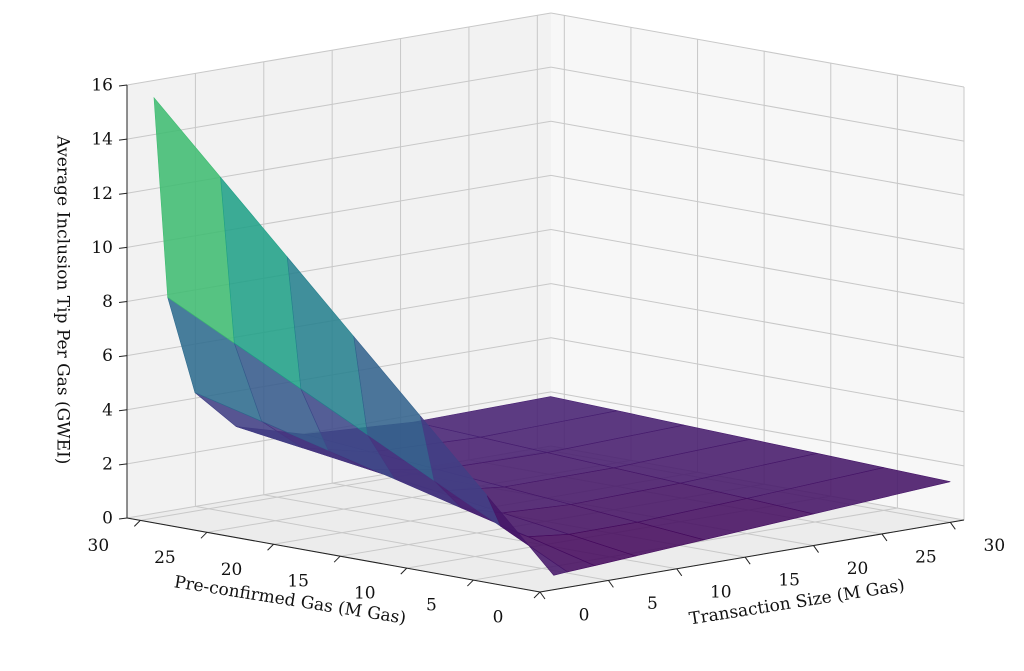 Image resolution: width=1024 pixels, height=671 pixels. I want to click on x-axis-line, so click(752, 556).